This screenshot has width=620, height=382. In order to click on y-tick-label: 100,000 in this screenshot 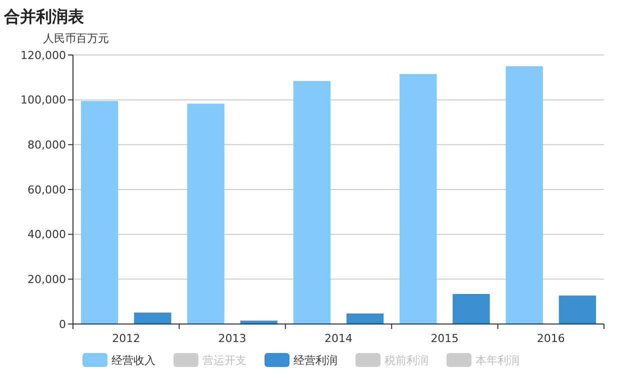, I will do `click(43, 100)`.